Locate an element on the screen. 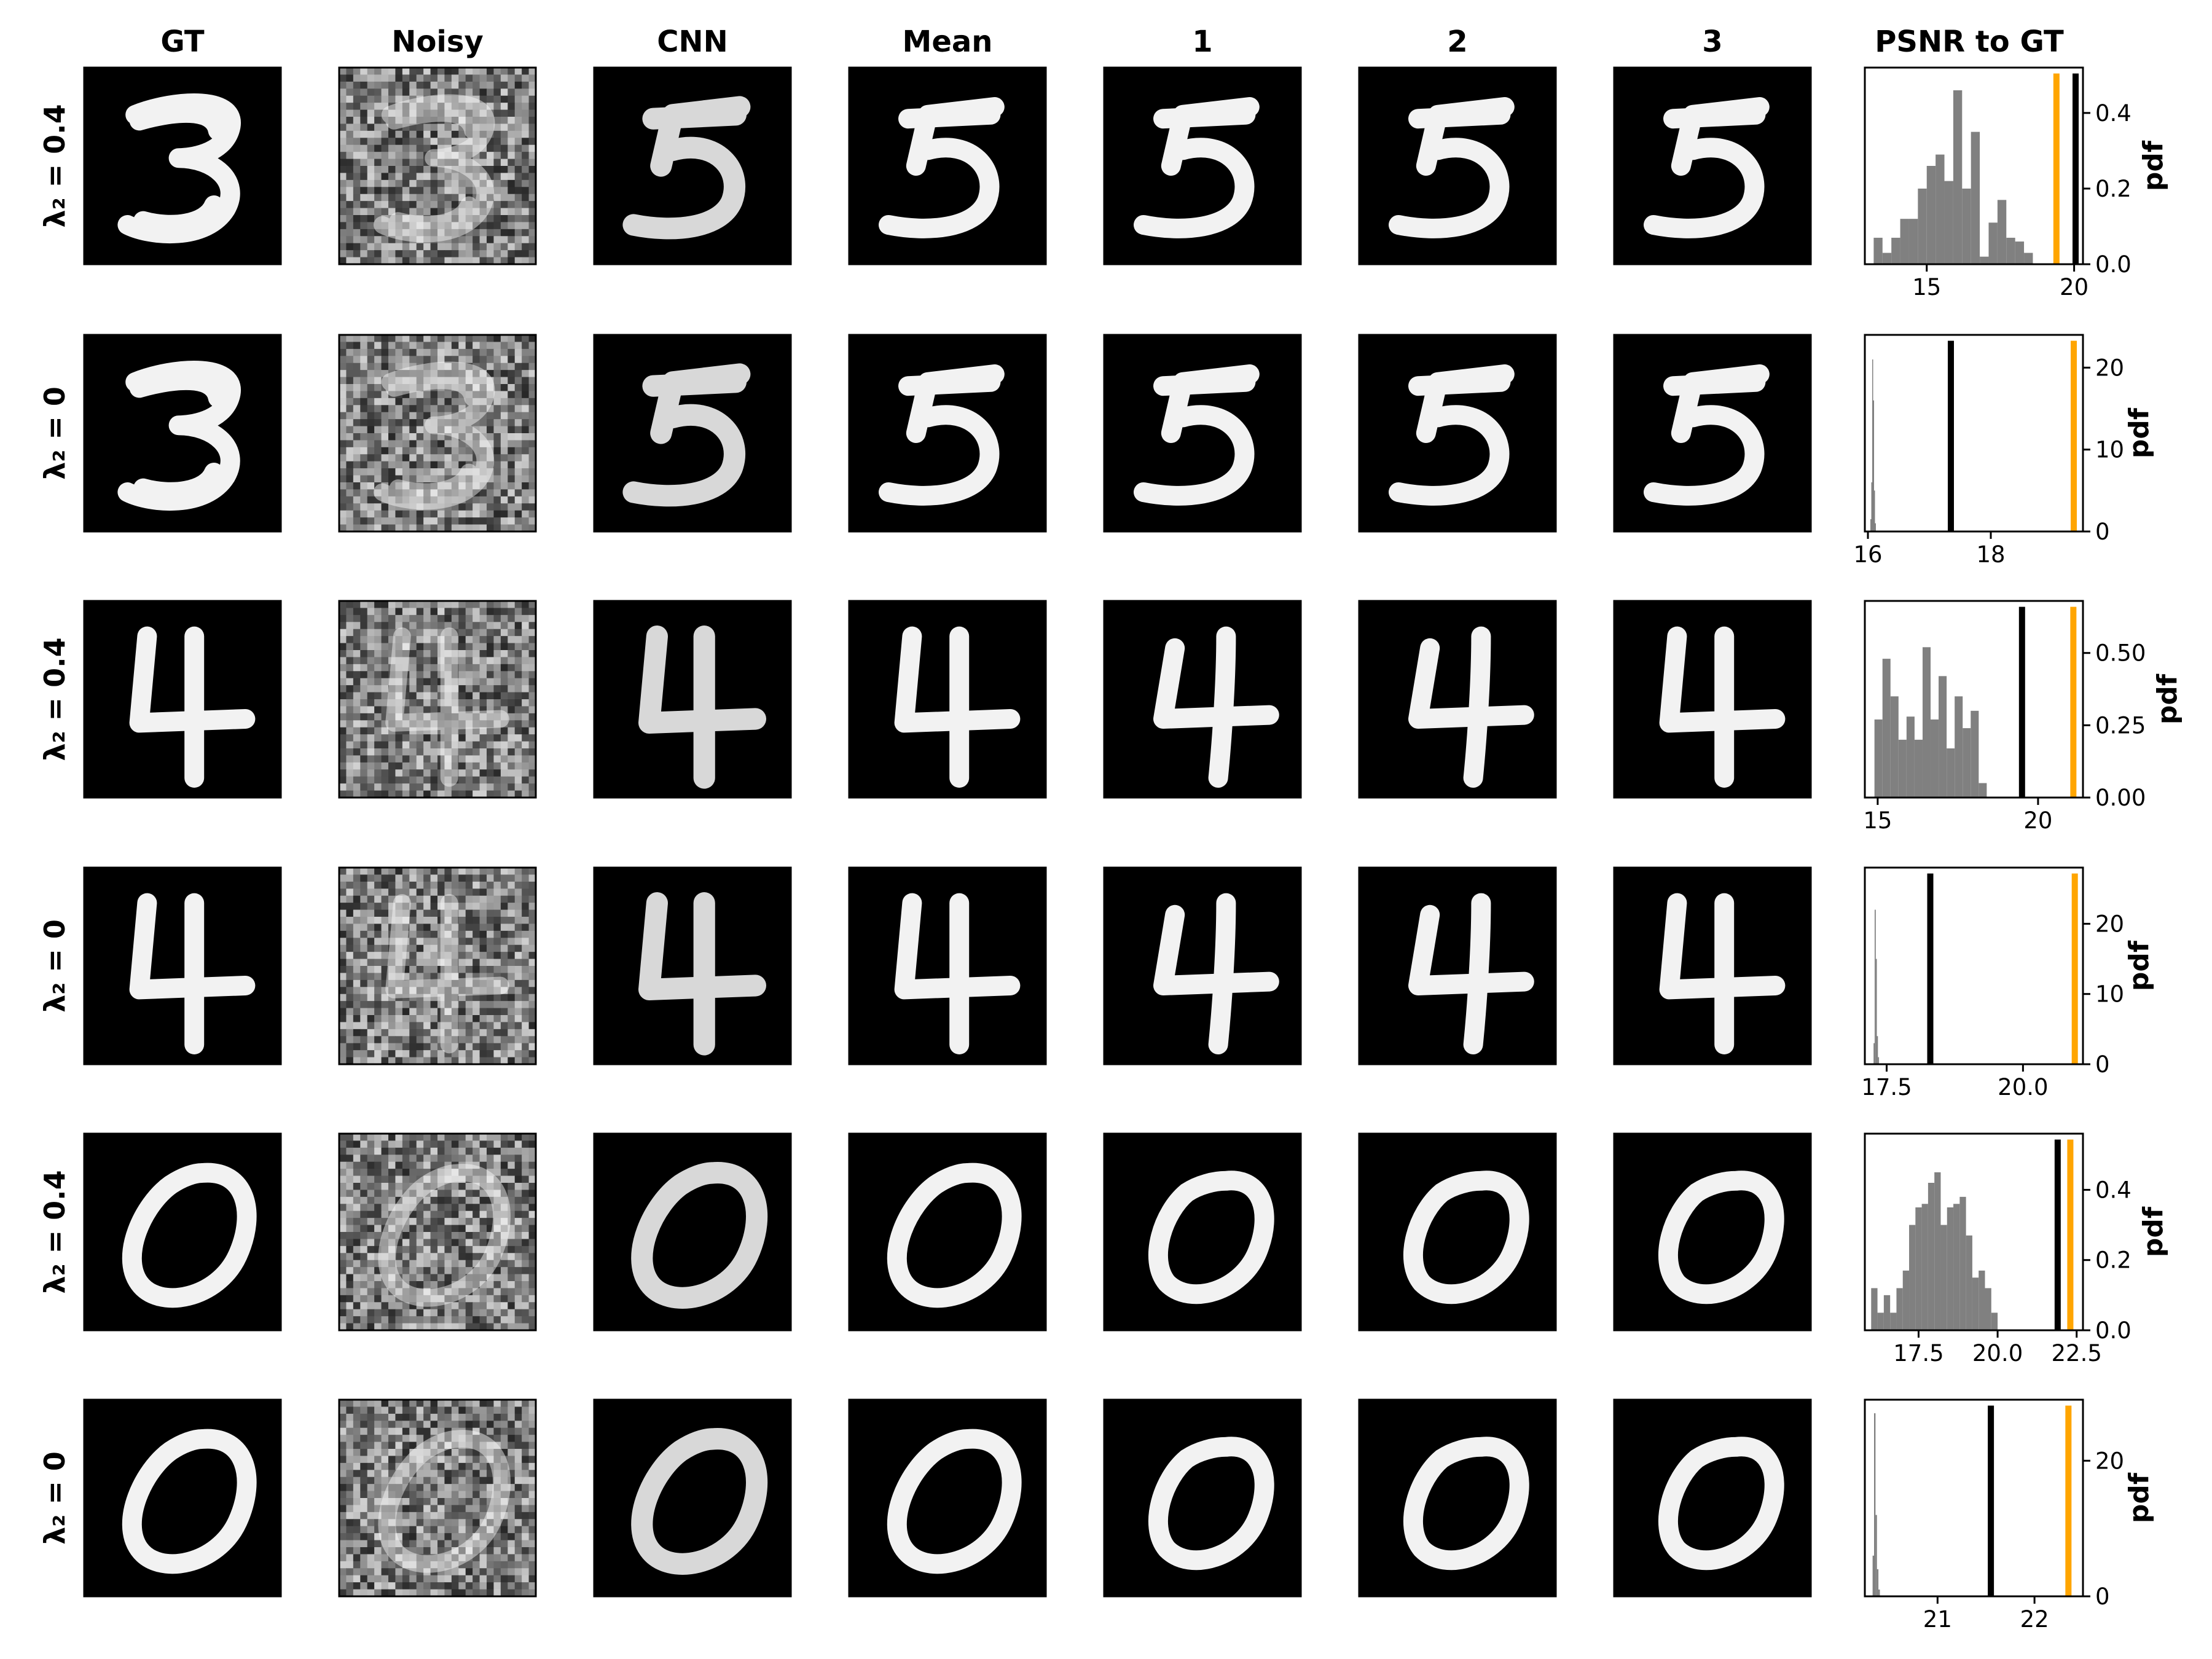 Image resolution: width=2212 pixels, height=1659 pixels. x-tick-label: 20 is located at coordinates (2037, 820).